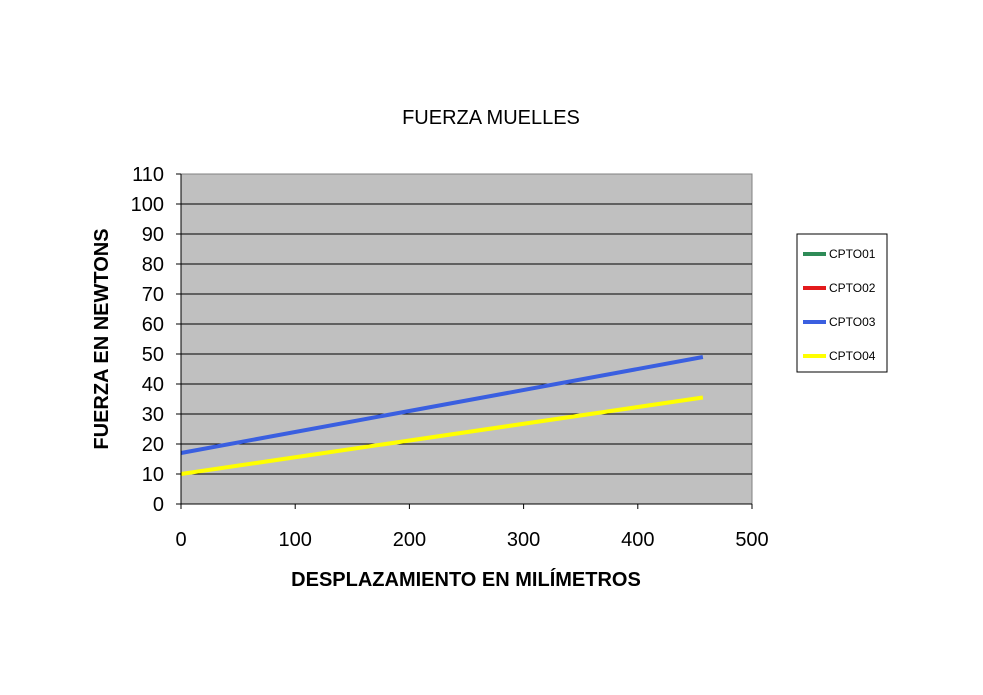 The width and height of the screenshot is (983, 695). Describe the element at coordinates (852, 322) in the screenshot. I see `legend-label-cpto03: CPTO03` at that location.